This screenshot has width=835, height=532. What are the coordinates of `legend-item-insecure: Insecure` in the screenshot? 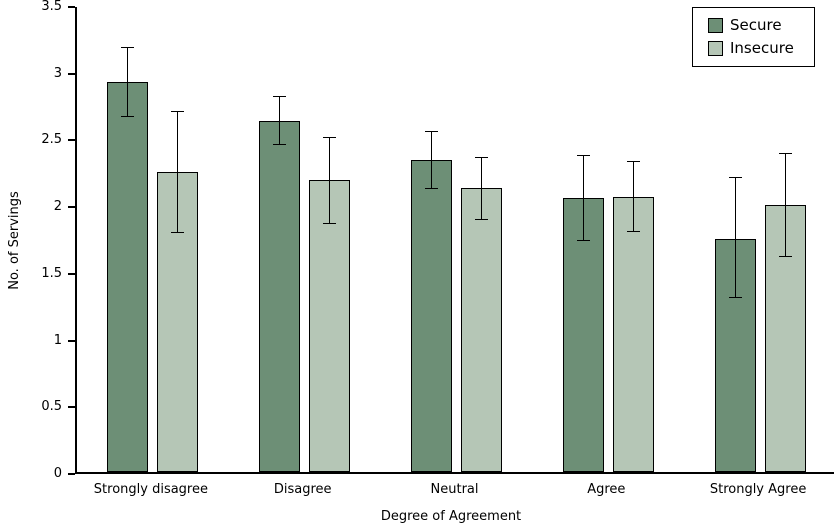 It's located at (761, 48).